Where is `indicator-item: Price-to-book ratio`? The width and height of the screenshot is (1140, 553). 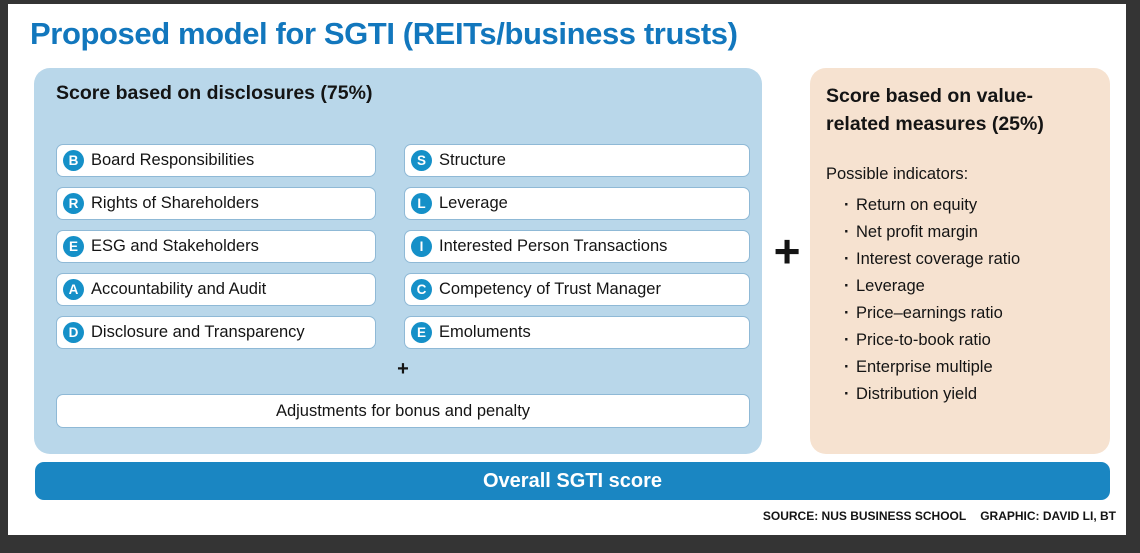 indicator-item: Price-to-book ratio is located at coordinates (969, 340).